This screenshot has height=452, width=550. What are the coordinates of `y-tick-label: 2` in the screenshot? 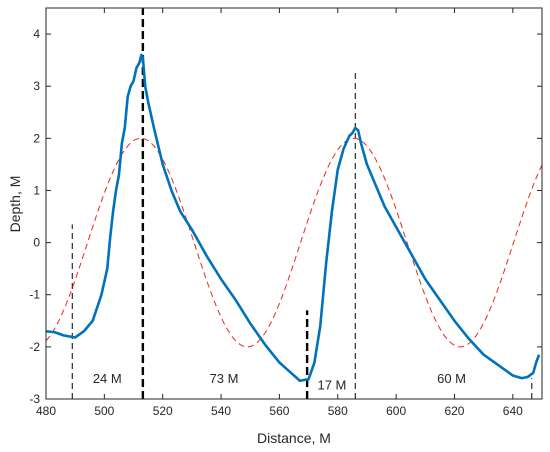 It's located at (36, 138).